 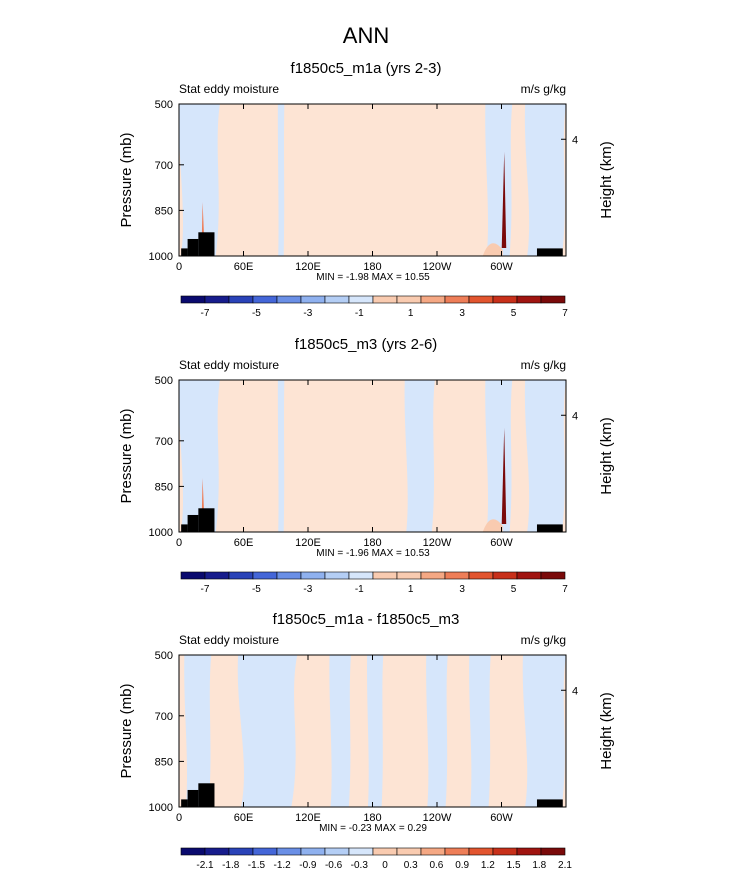 What do you see at coordinates (411, 589) in the screenshot?
I see `colorbar-label: 1` at bounding box center [411, 589].